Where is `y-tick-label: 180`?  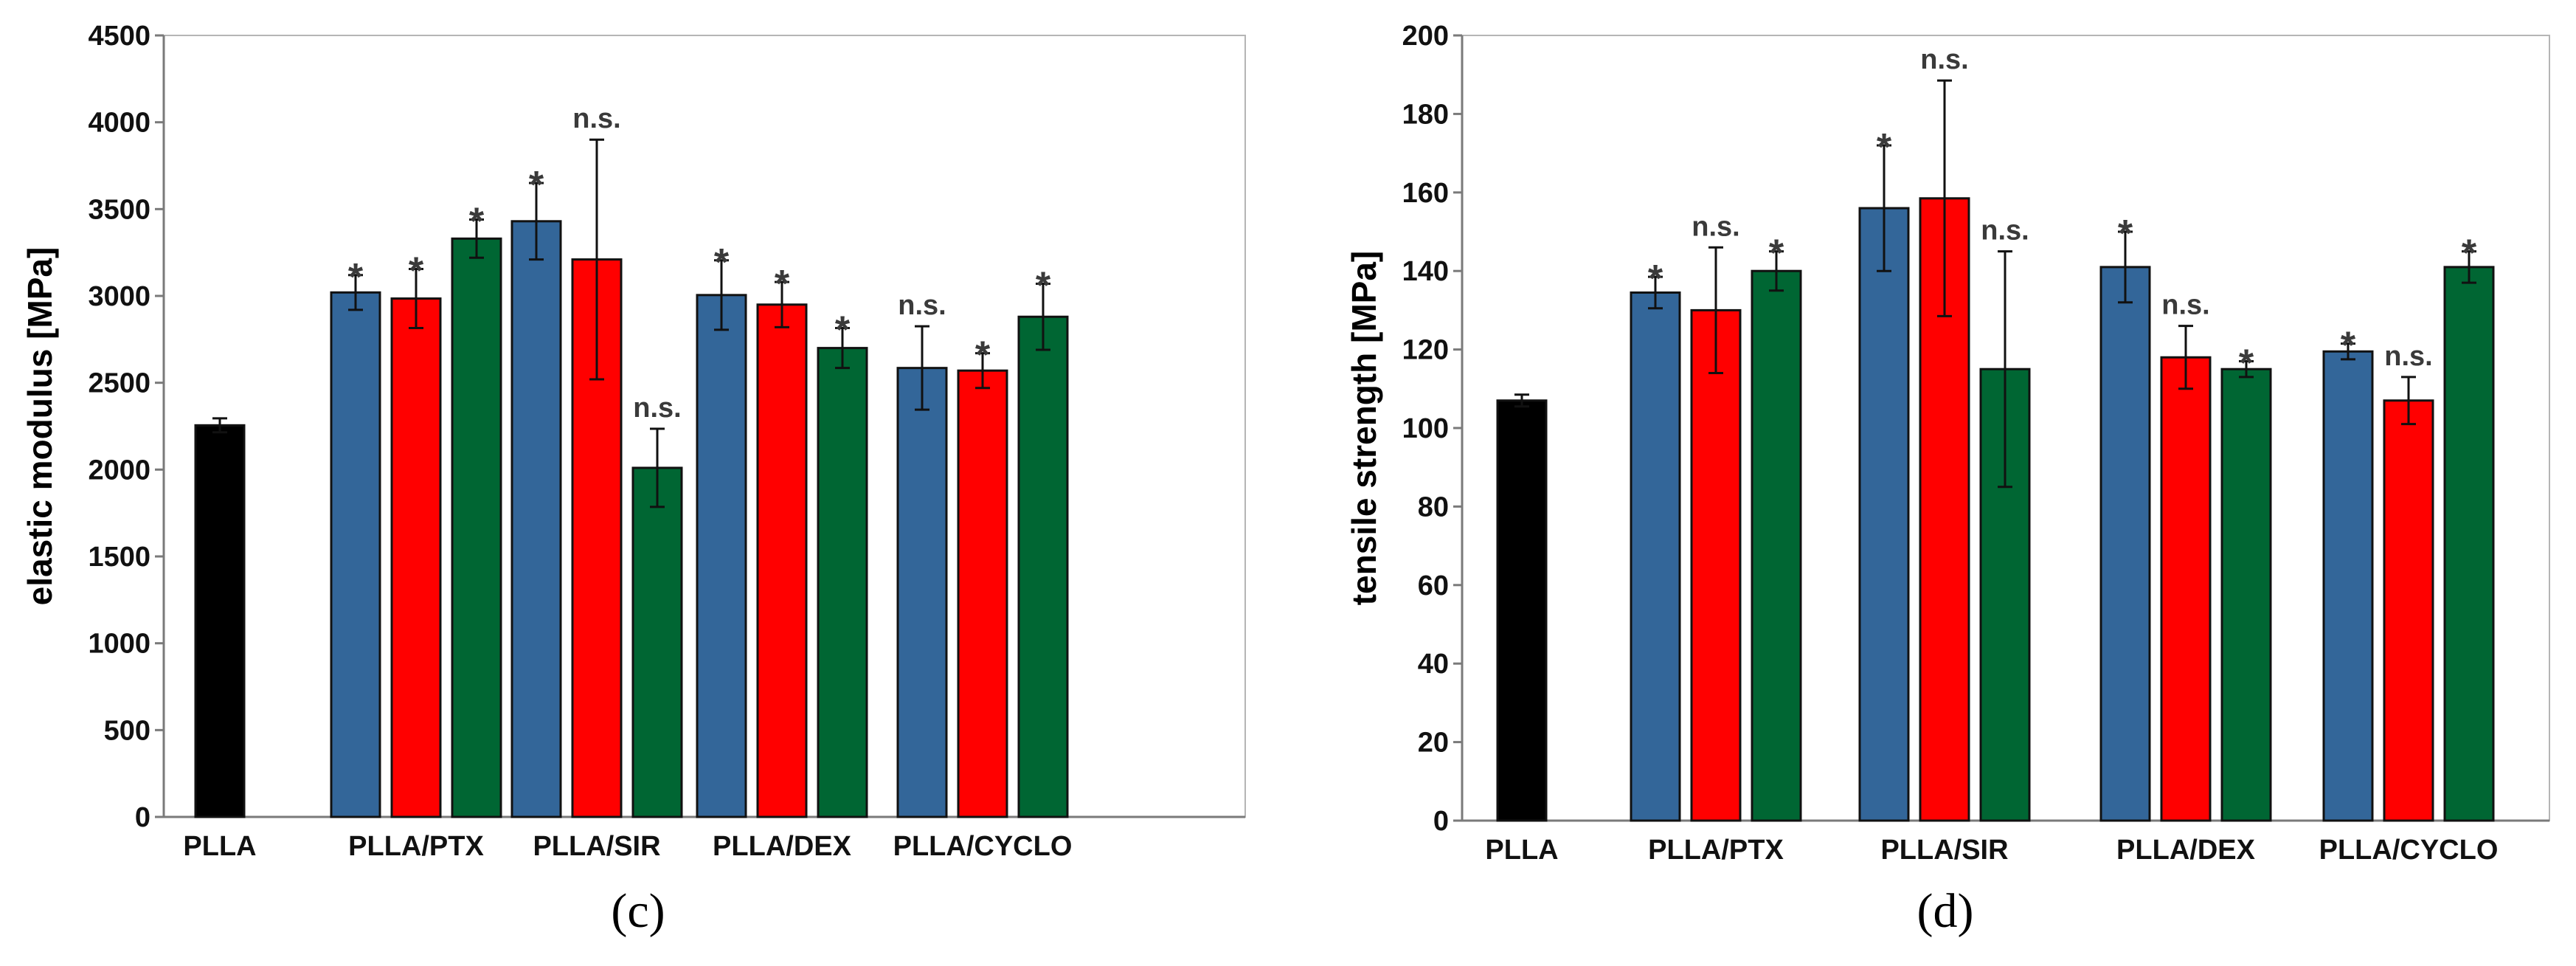
y-tick-label: 180 is located at coordinates (1426, 114).